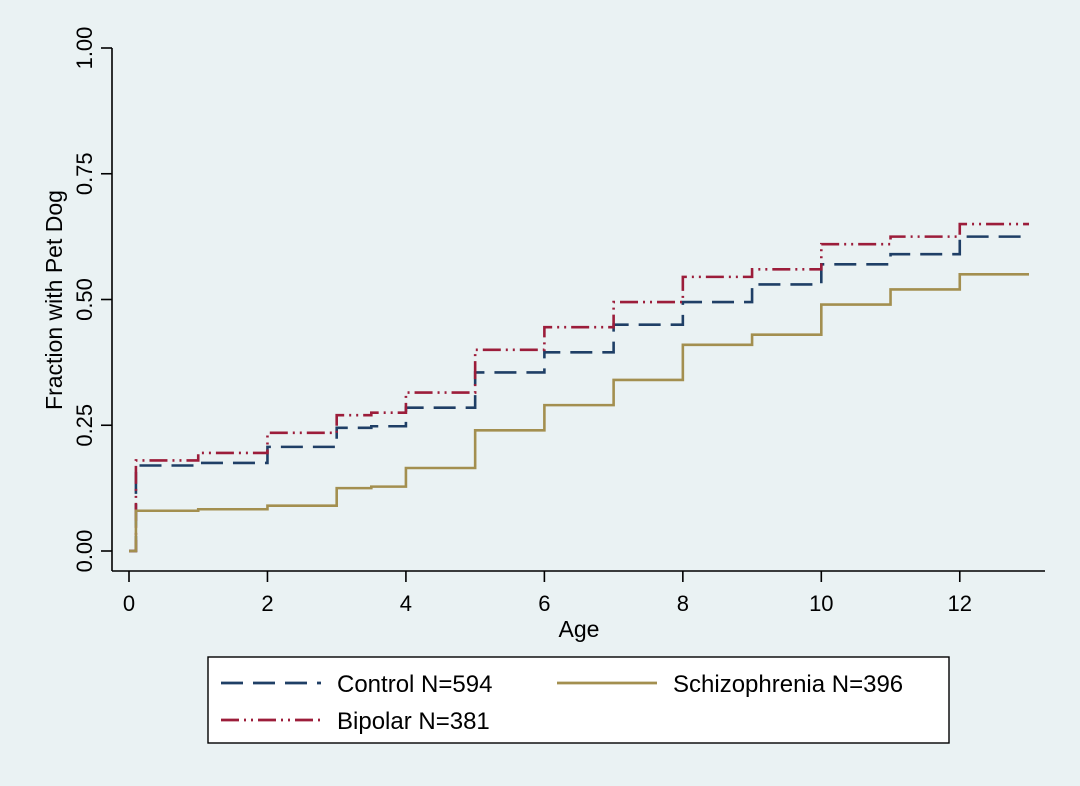  I want to click on y-tick-label: 0.25, so click(84, 425).